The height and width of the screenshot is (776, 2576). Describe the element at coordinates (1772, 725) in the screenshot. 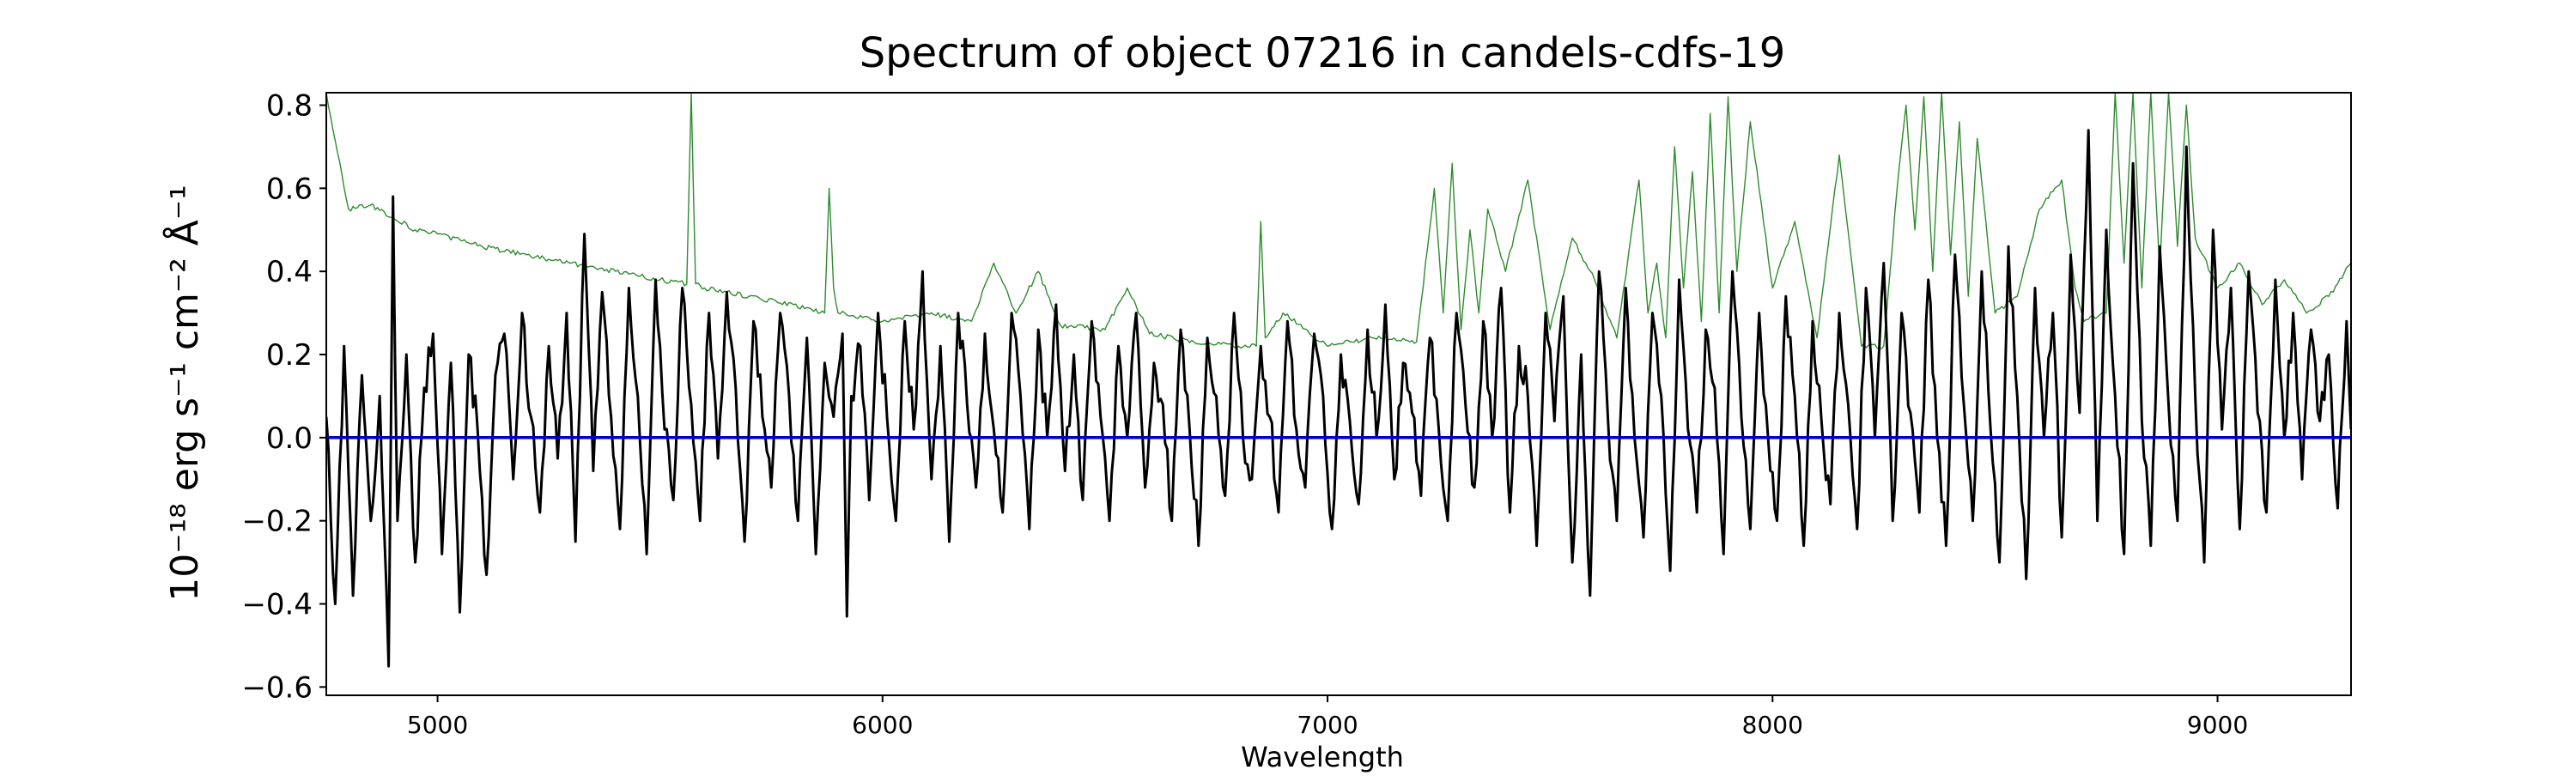

I see `x-tick-label: 8000` at that location.